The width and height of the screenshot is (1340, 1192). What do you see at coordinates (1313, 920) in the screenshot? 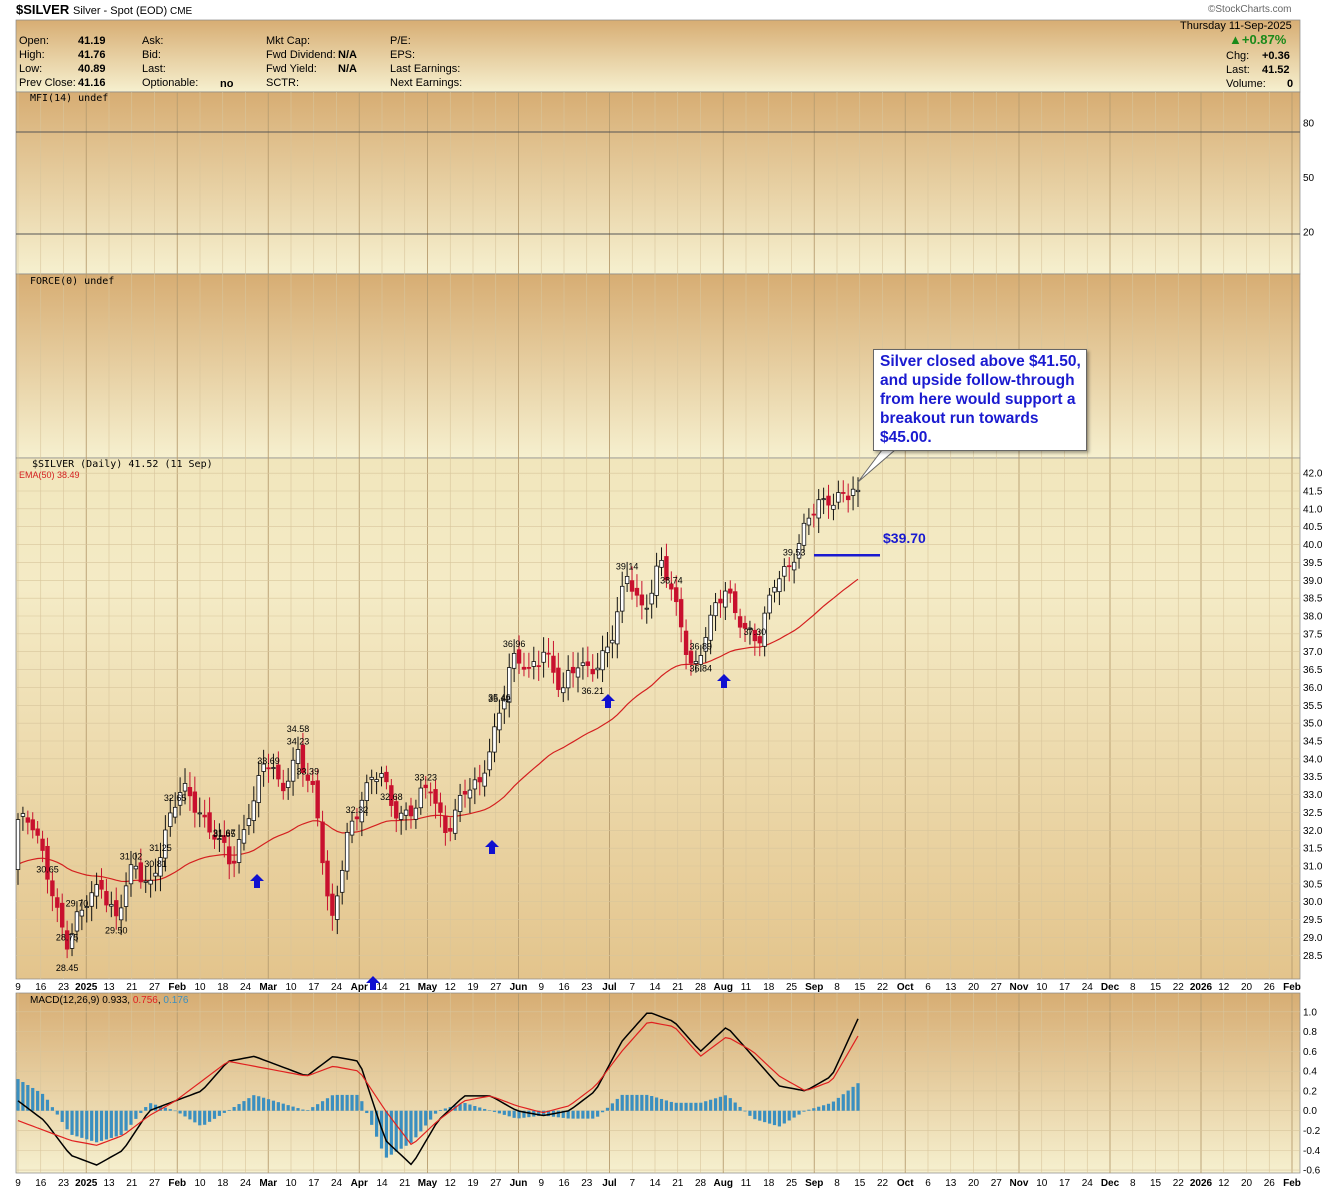
I see `price-y-tick: 29.5` at bounding box center [1313, 920].